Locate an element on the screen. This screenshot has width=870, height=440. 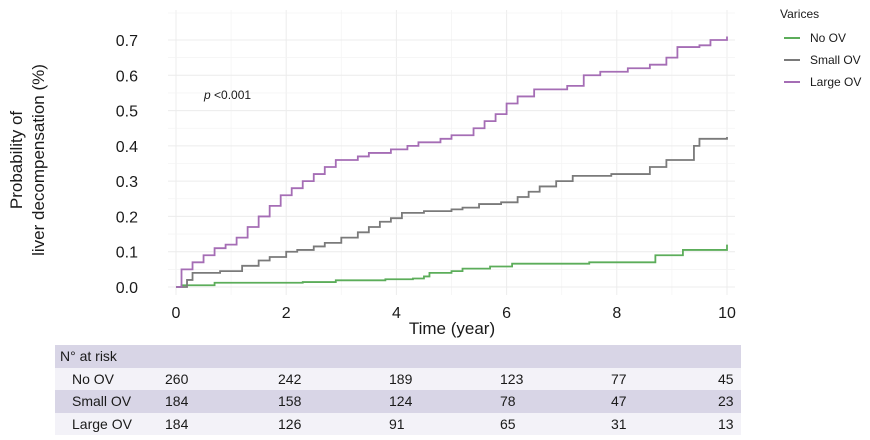
risk-cell: 77 is located at coordinates (664, 378).